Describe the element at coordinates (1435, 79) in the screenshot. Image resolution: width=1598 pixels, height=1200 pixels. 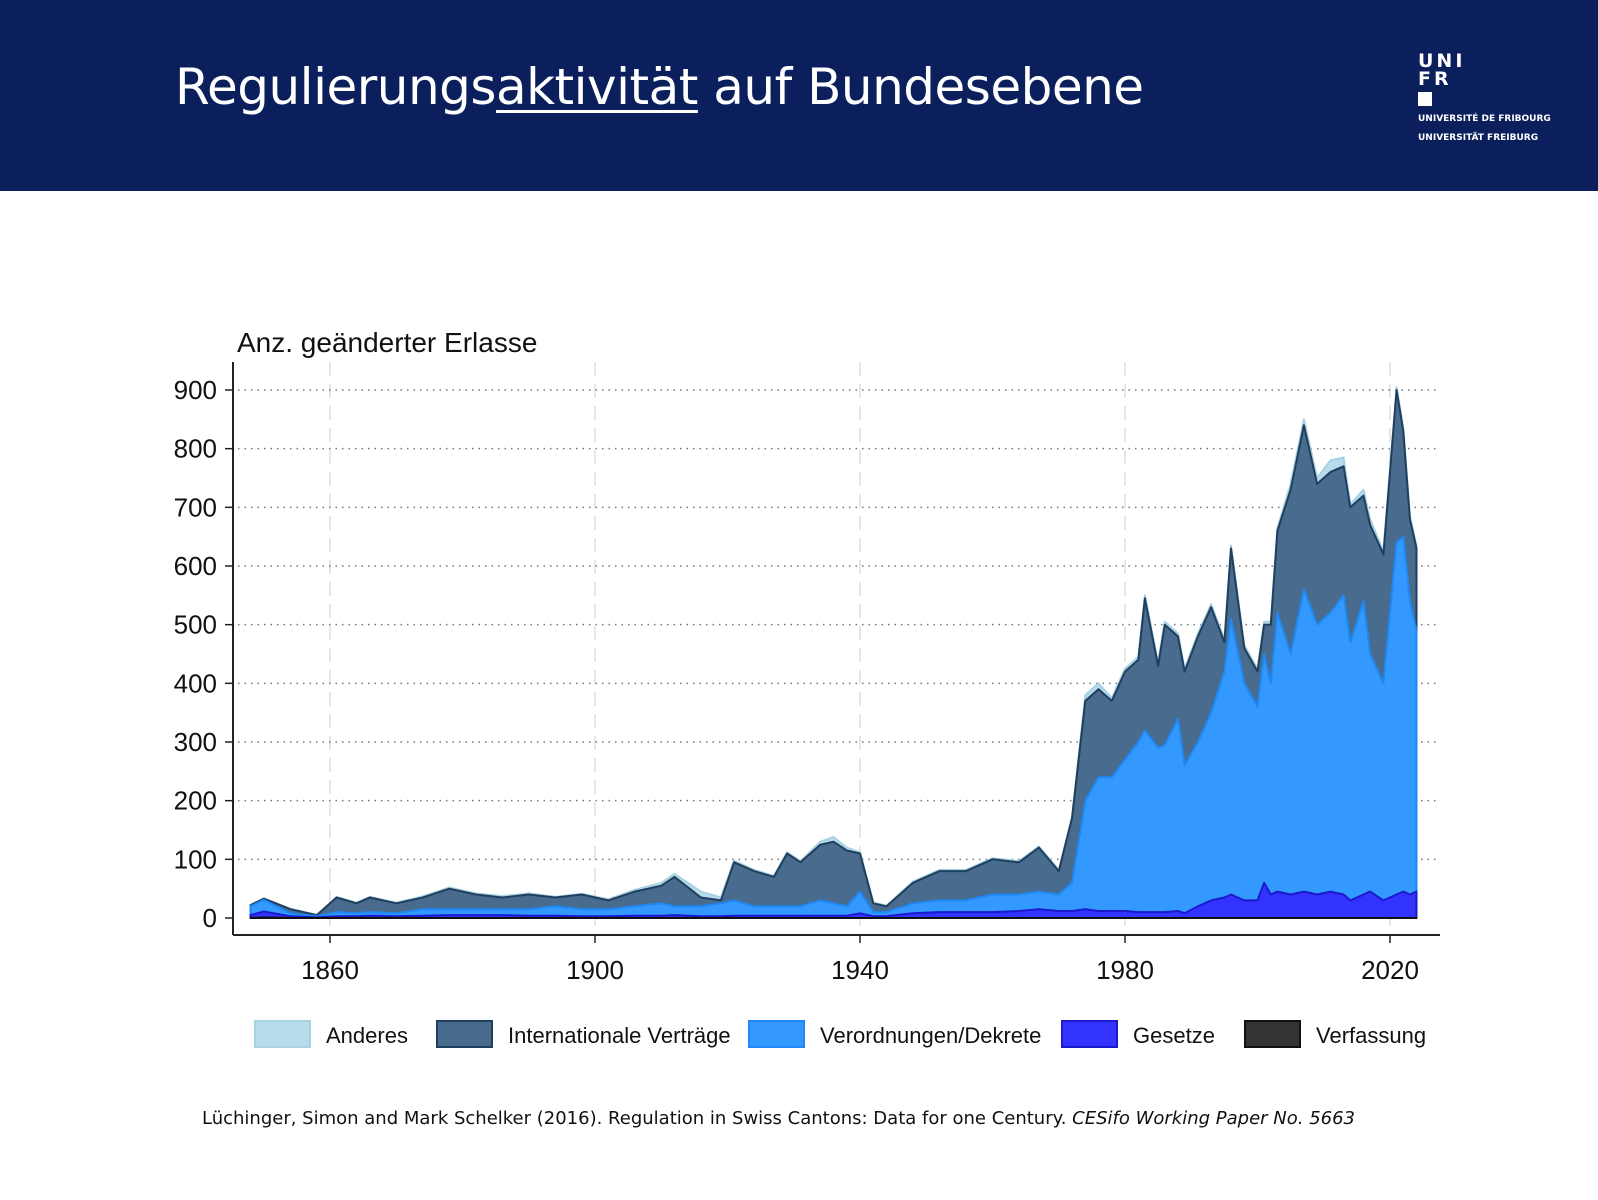
I see `logo-line: FR` at that location.